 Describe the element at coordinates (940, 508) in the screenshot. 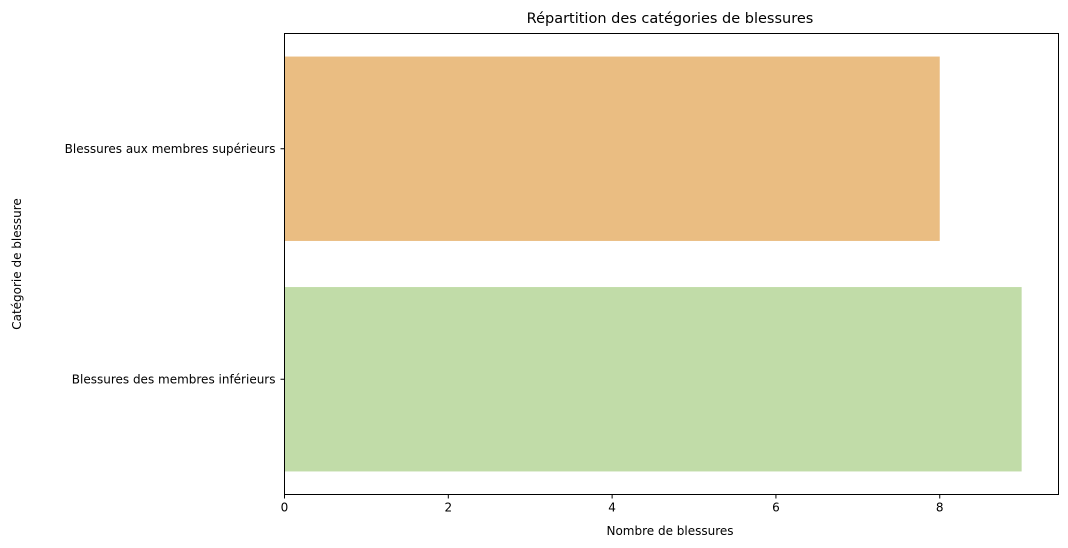

I see `x-tick-label: 8` at that location.